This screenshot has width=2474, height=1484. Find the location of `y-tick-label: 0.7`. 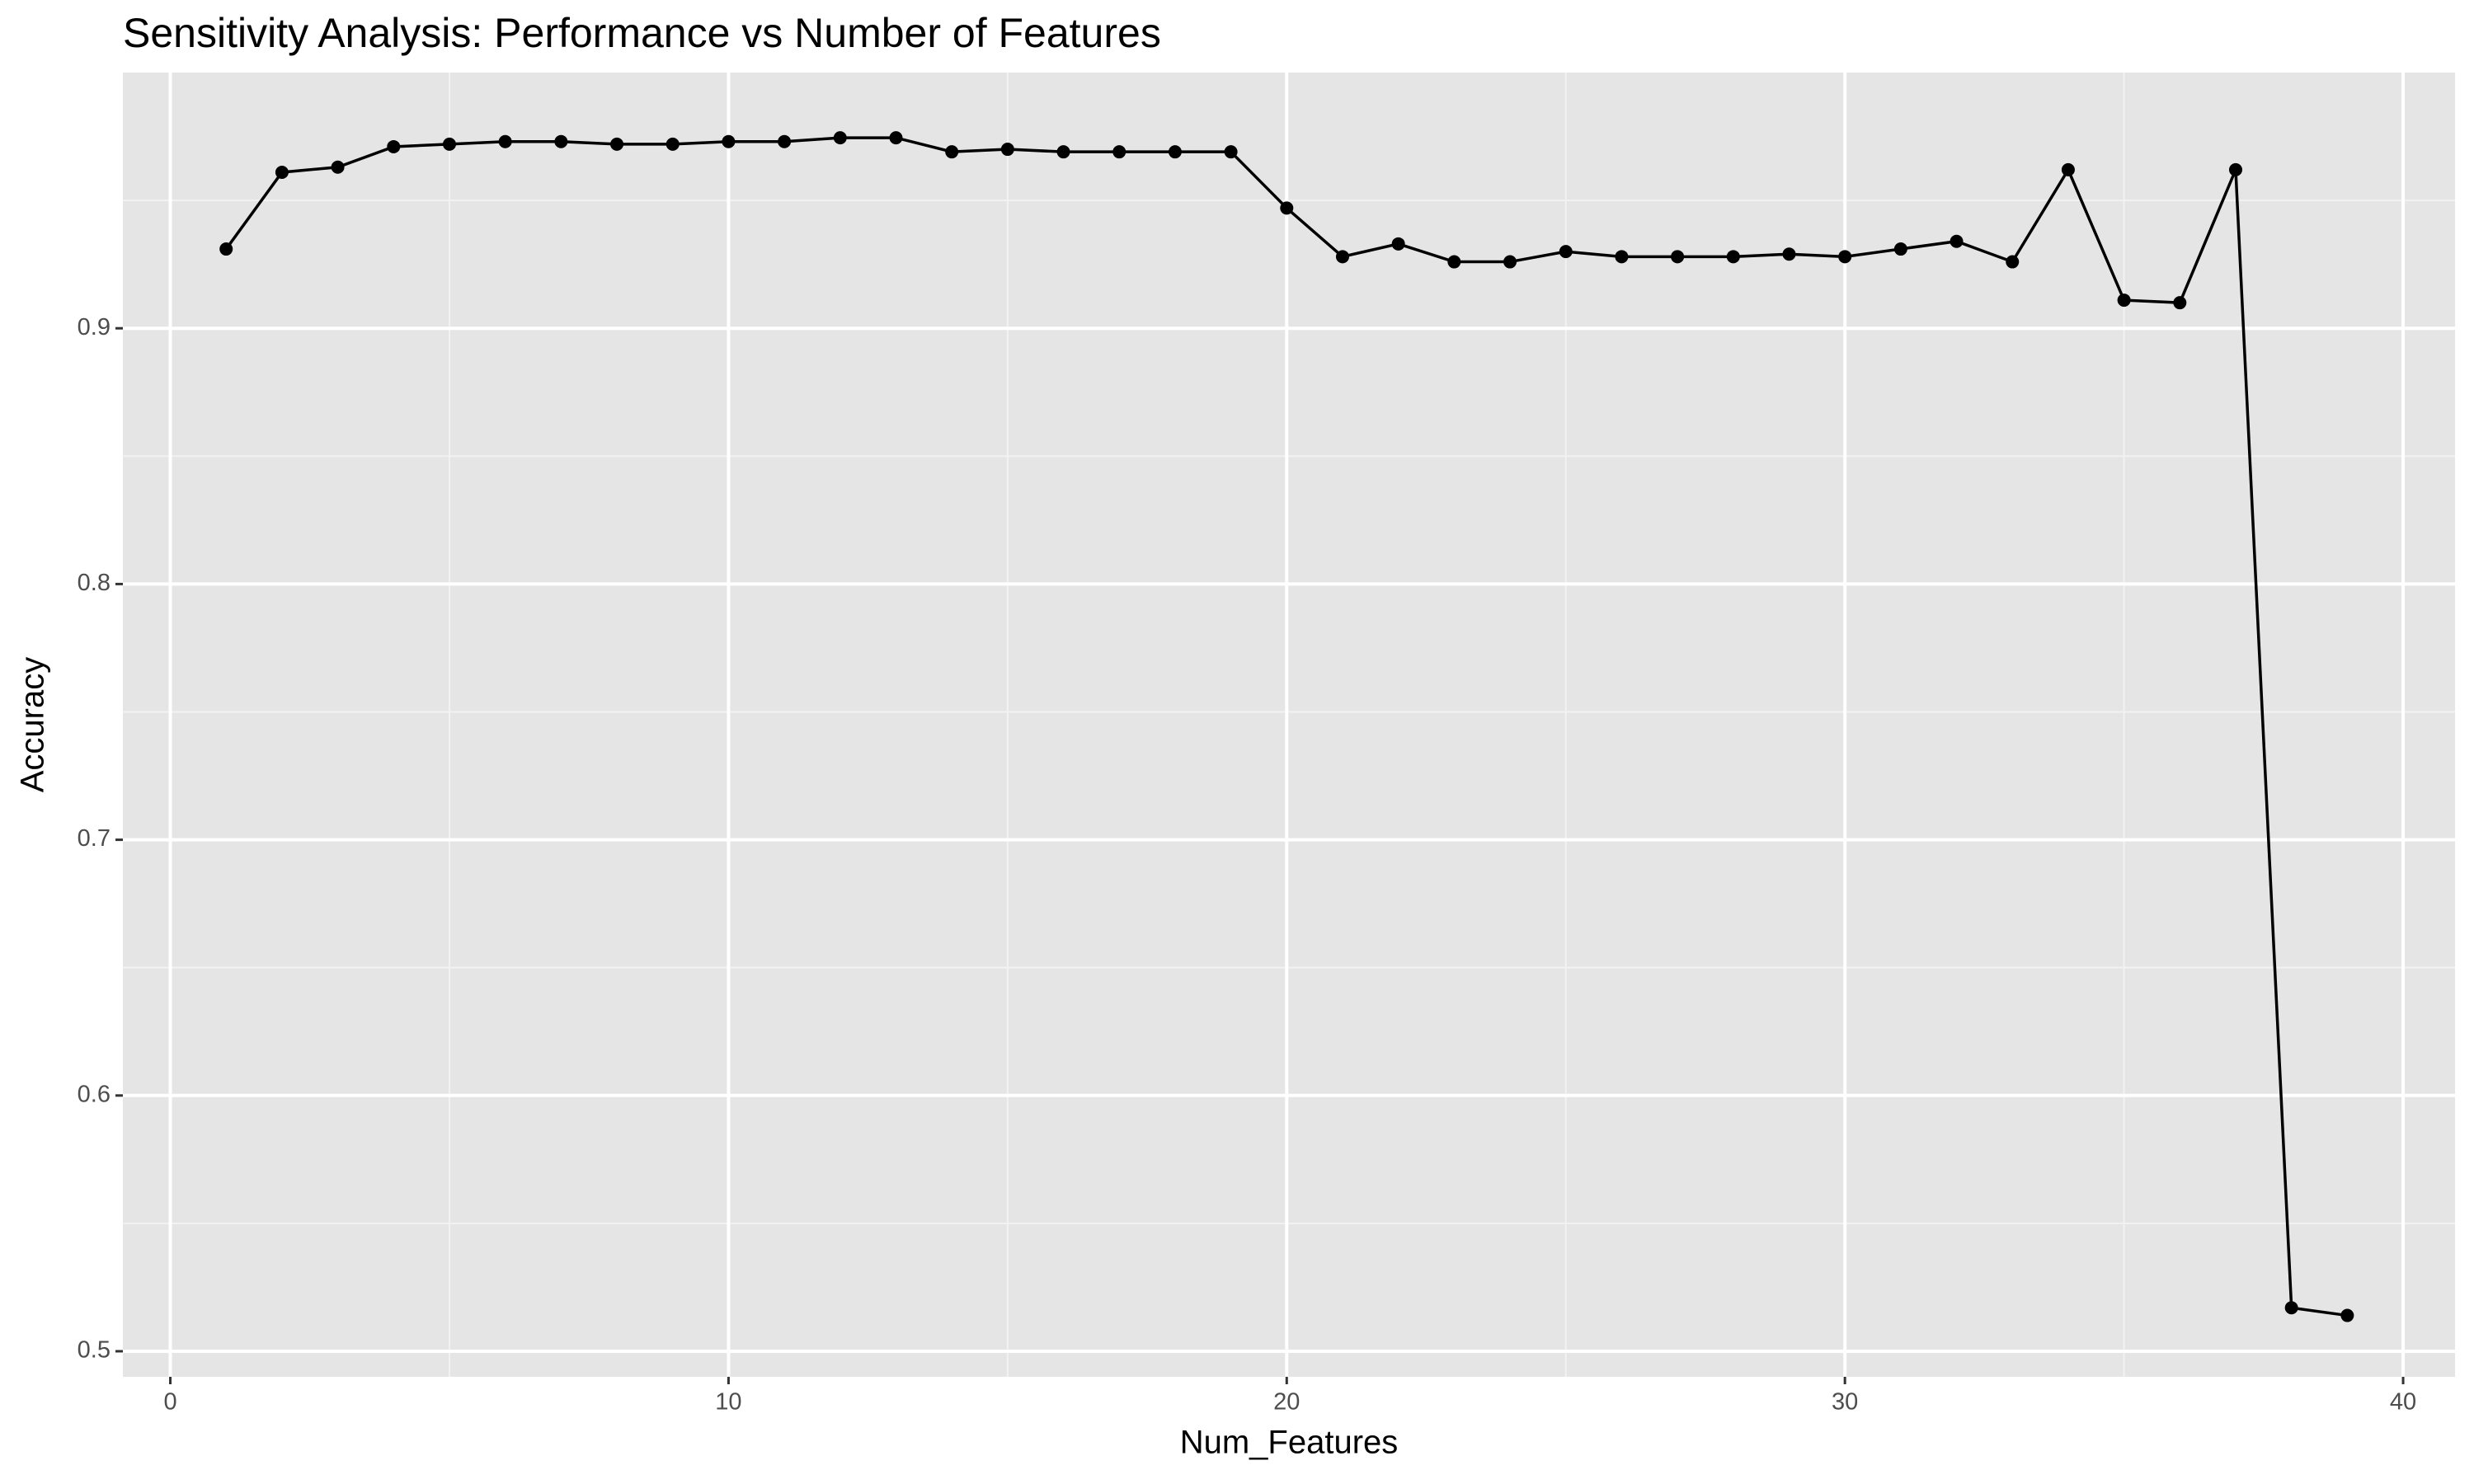

y-tick-label: 0.7 is located at coordinates (94, 838).